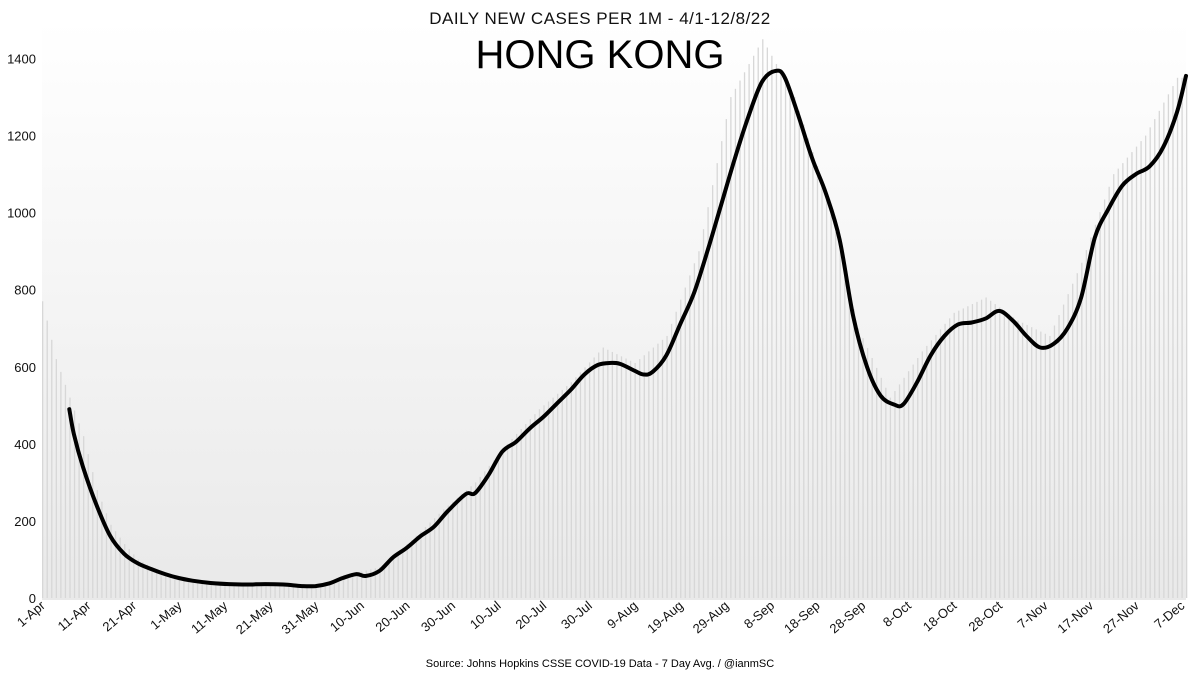 This screenshot has height=677, width=1200. Describe the element at coordinates (600, 18) in the screenshot. I see `chart-subtitle: DAILY NEW CASES PER 1M - 4/1-12/8/22` at that location.